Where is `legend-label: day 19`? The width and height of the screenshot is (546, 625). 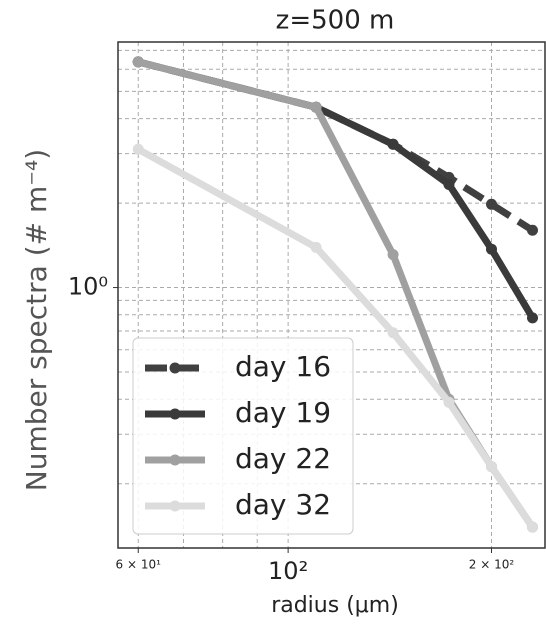
legend-label: day 19 is located at coordinates (283, 412).